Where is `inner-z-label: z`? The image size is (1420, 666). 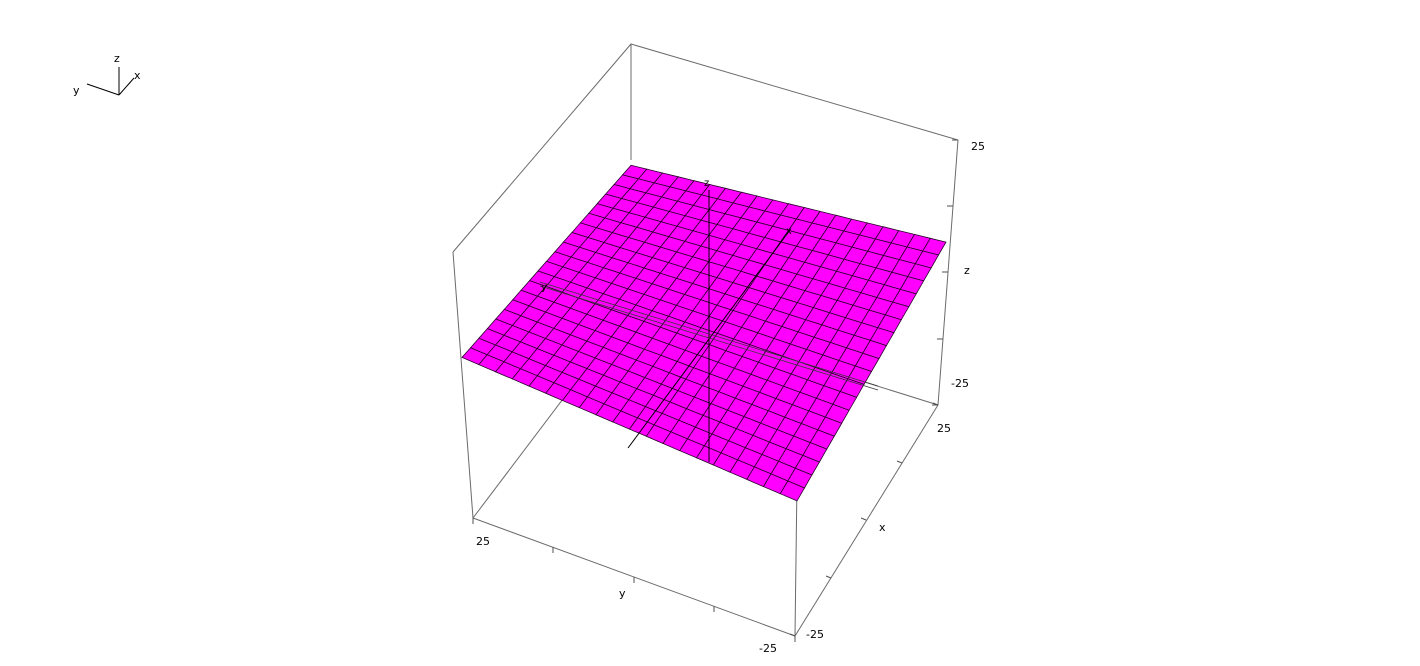 inner-z-label: z is located at coordinates (706, 183).